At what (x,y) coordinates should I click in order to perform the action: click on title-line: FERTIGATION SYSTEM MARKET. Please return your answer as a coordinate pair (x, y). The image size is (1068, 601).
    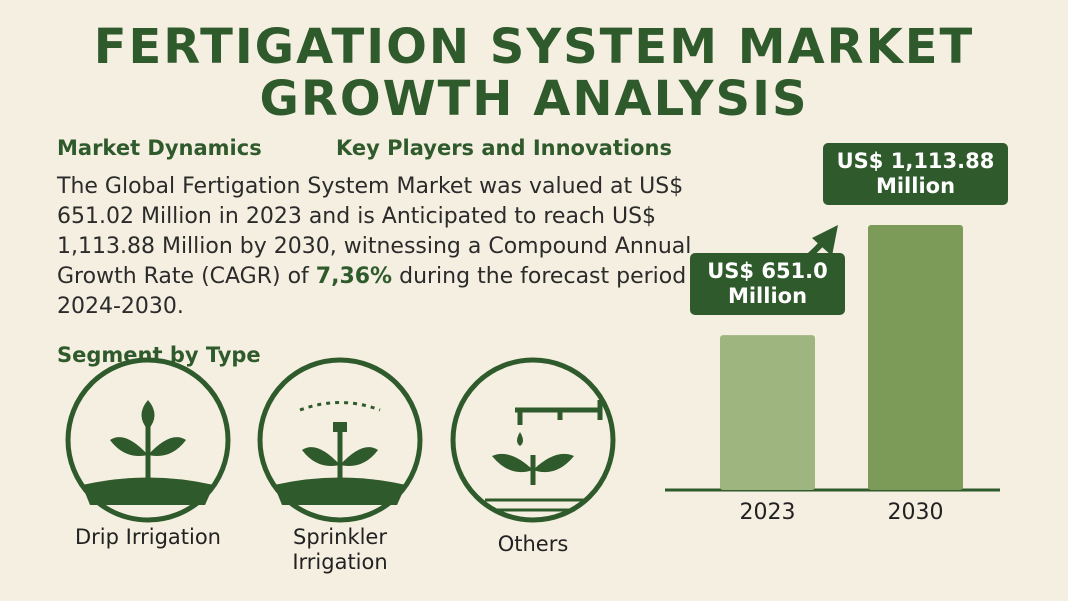
    Looking at the image, I should click on (534, 47).